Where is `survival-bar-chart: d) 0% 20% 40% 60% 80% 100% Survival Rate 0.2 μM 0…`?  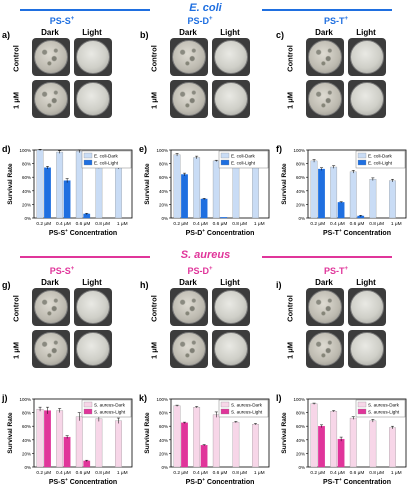
survival-bar-chart: d) 0% 20% 40% 60% 80% 100% Survival Rate 0.2 μM 0… is located at coordinates (67, 190).